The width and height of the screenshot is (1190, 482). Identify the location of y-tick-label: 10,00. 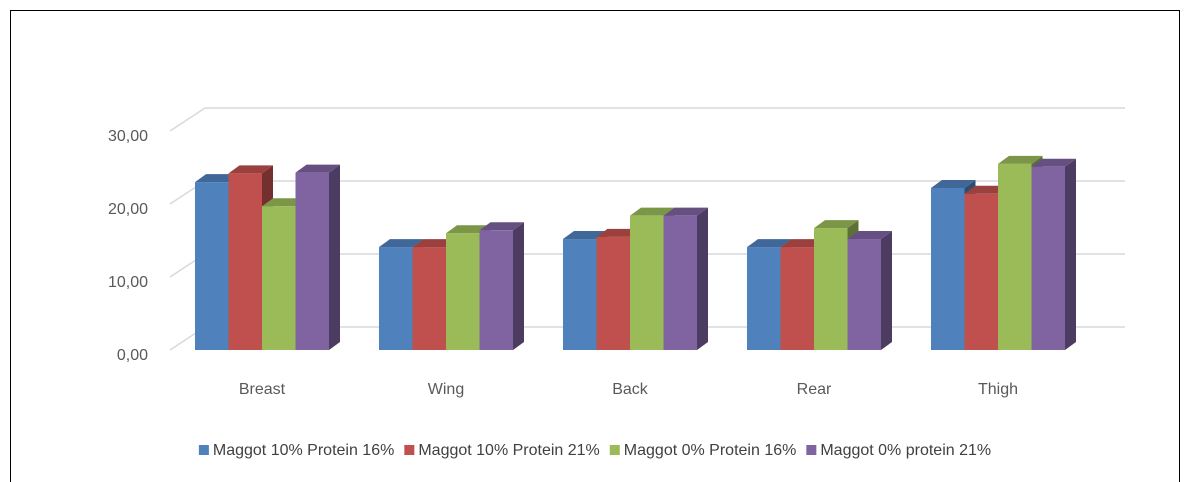
(128, 282).